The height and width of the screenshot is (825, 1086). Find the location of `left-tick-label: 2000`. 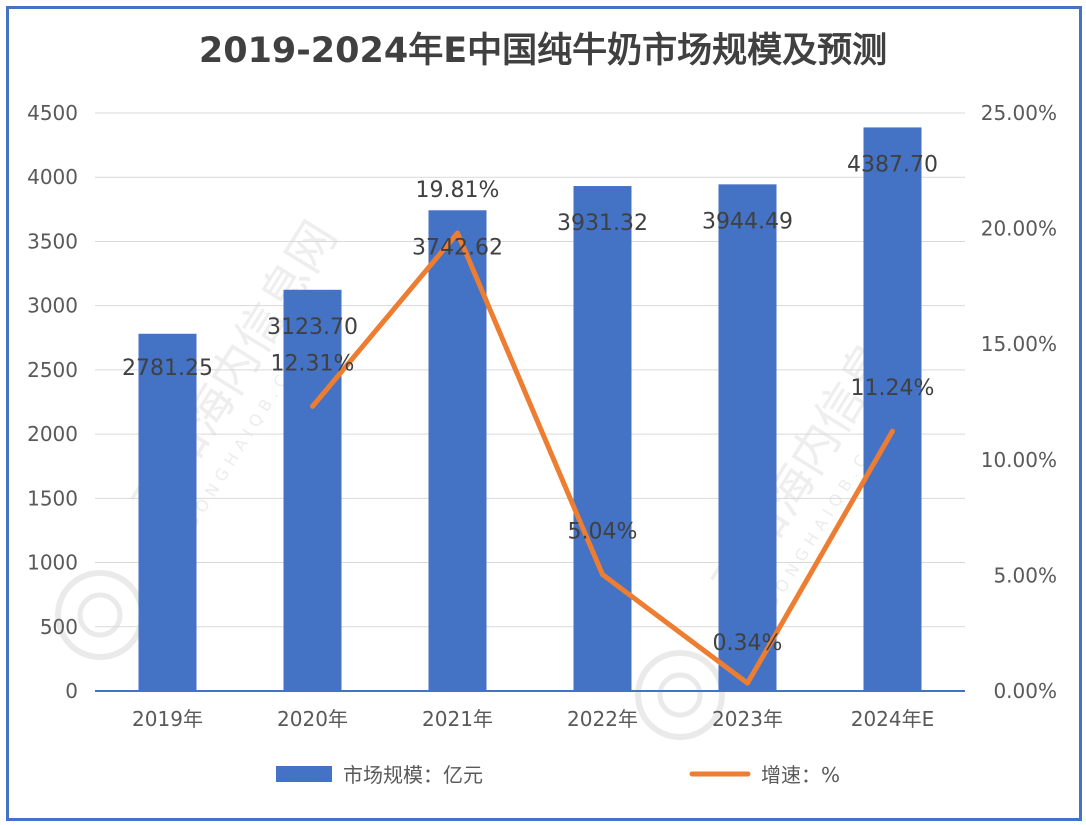

left-tick-label: 2000 is located at coordinates (52, 434).